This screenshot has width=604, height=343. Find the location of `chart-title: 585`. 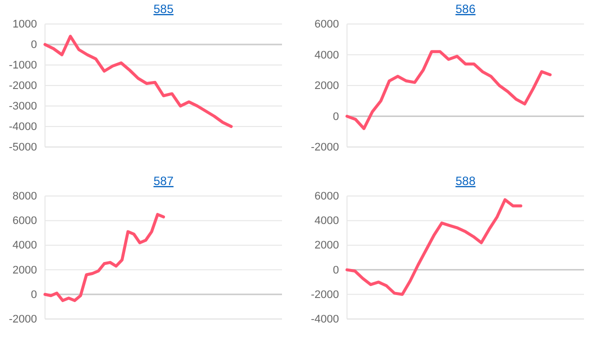

chart-title: 585 is located at coordinates (163, 9).